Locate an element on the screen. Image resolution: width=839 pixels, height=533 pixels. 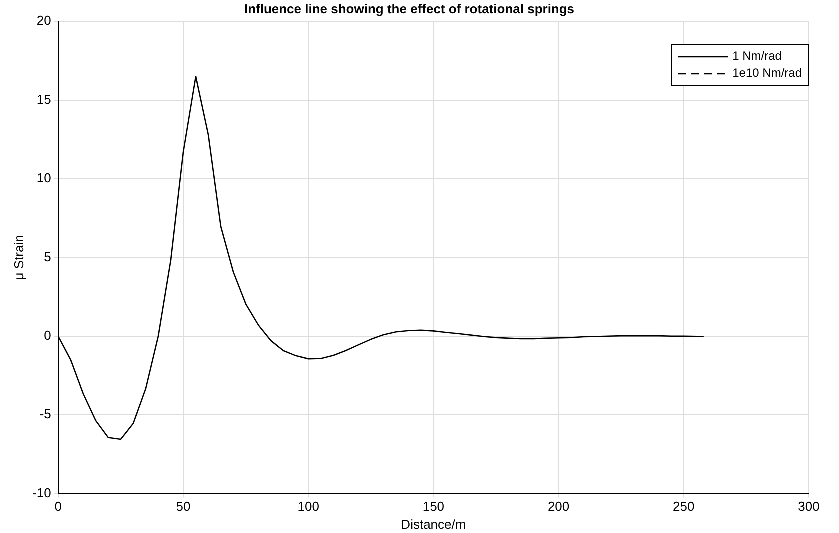
x-tick-label: 50 is located at coordinates (183, 506).